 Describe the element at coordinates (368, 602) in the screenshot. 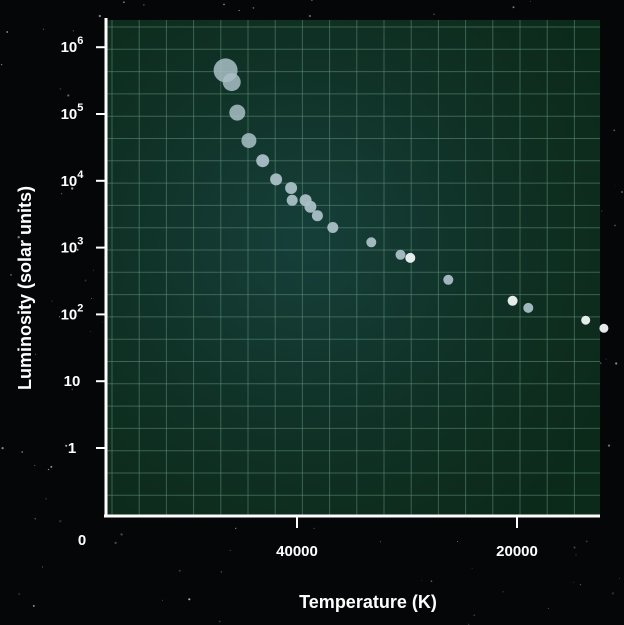

I see `x-axis-title: Temperature (K)` at that location.